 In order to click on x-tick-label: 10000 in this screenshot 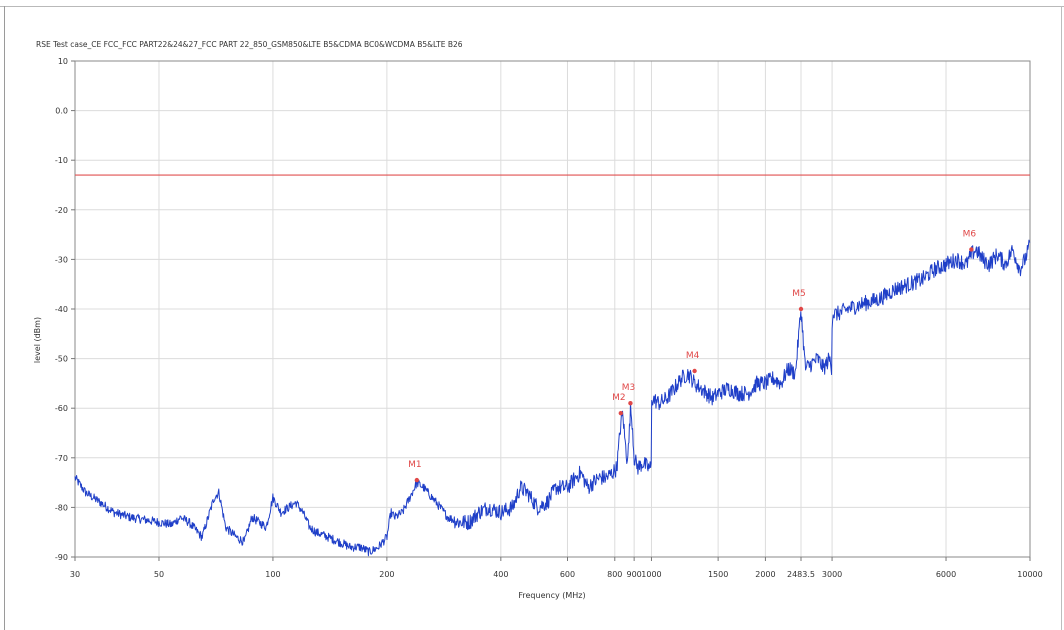, I will do `click(1029, 574)`.